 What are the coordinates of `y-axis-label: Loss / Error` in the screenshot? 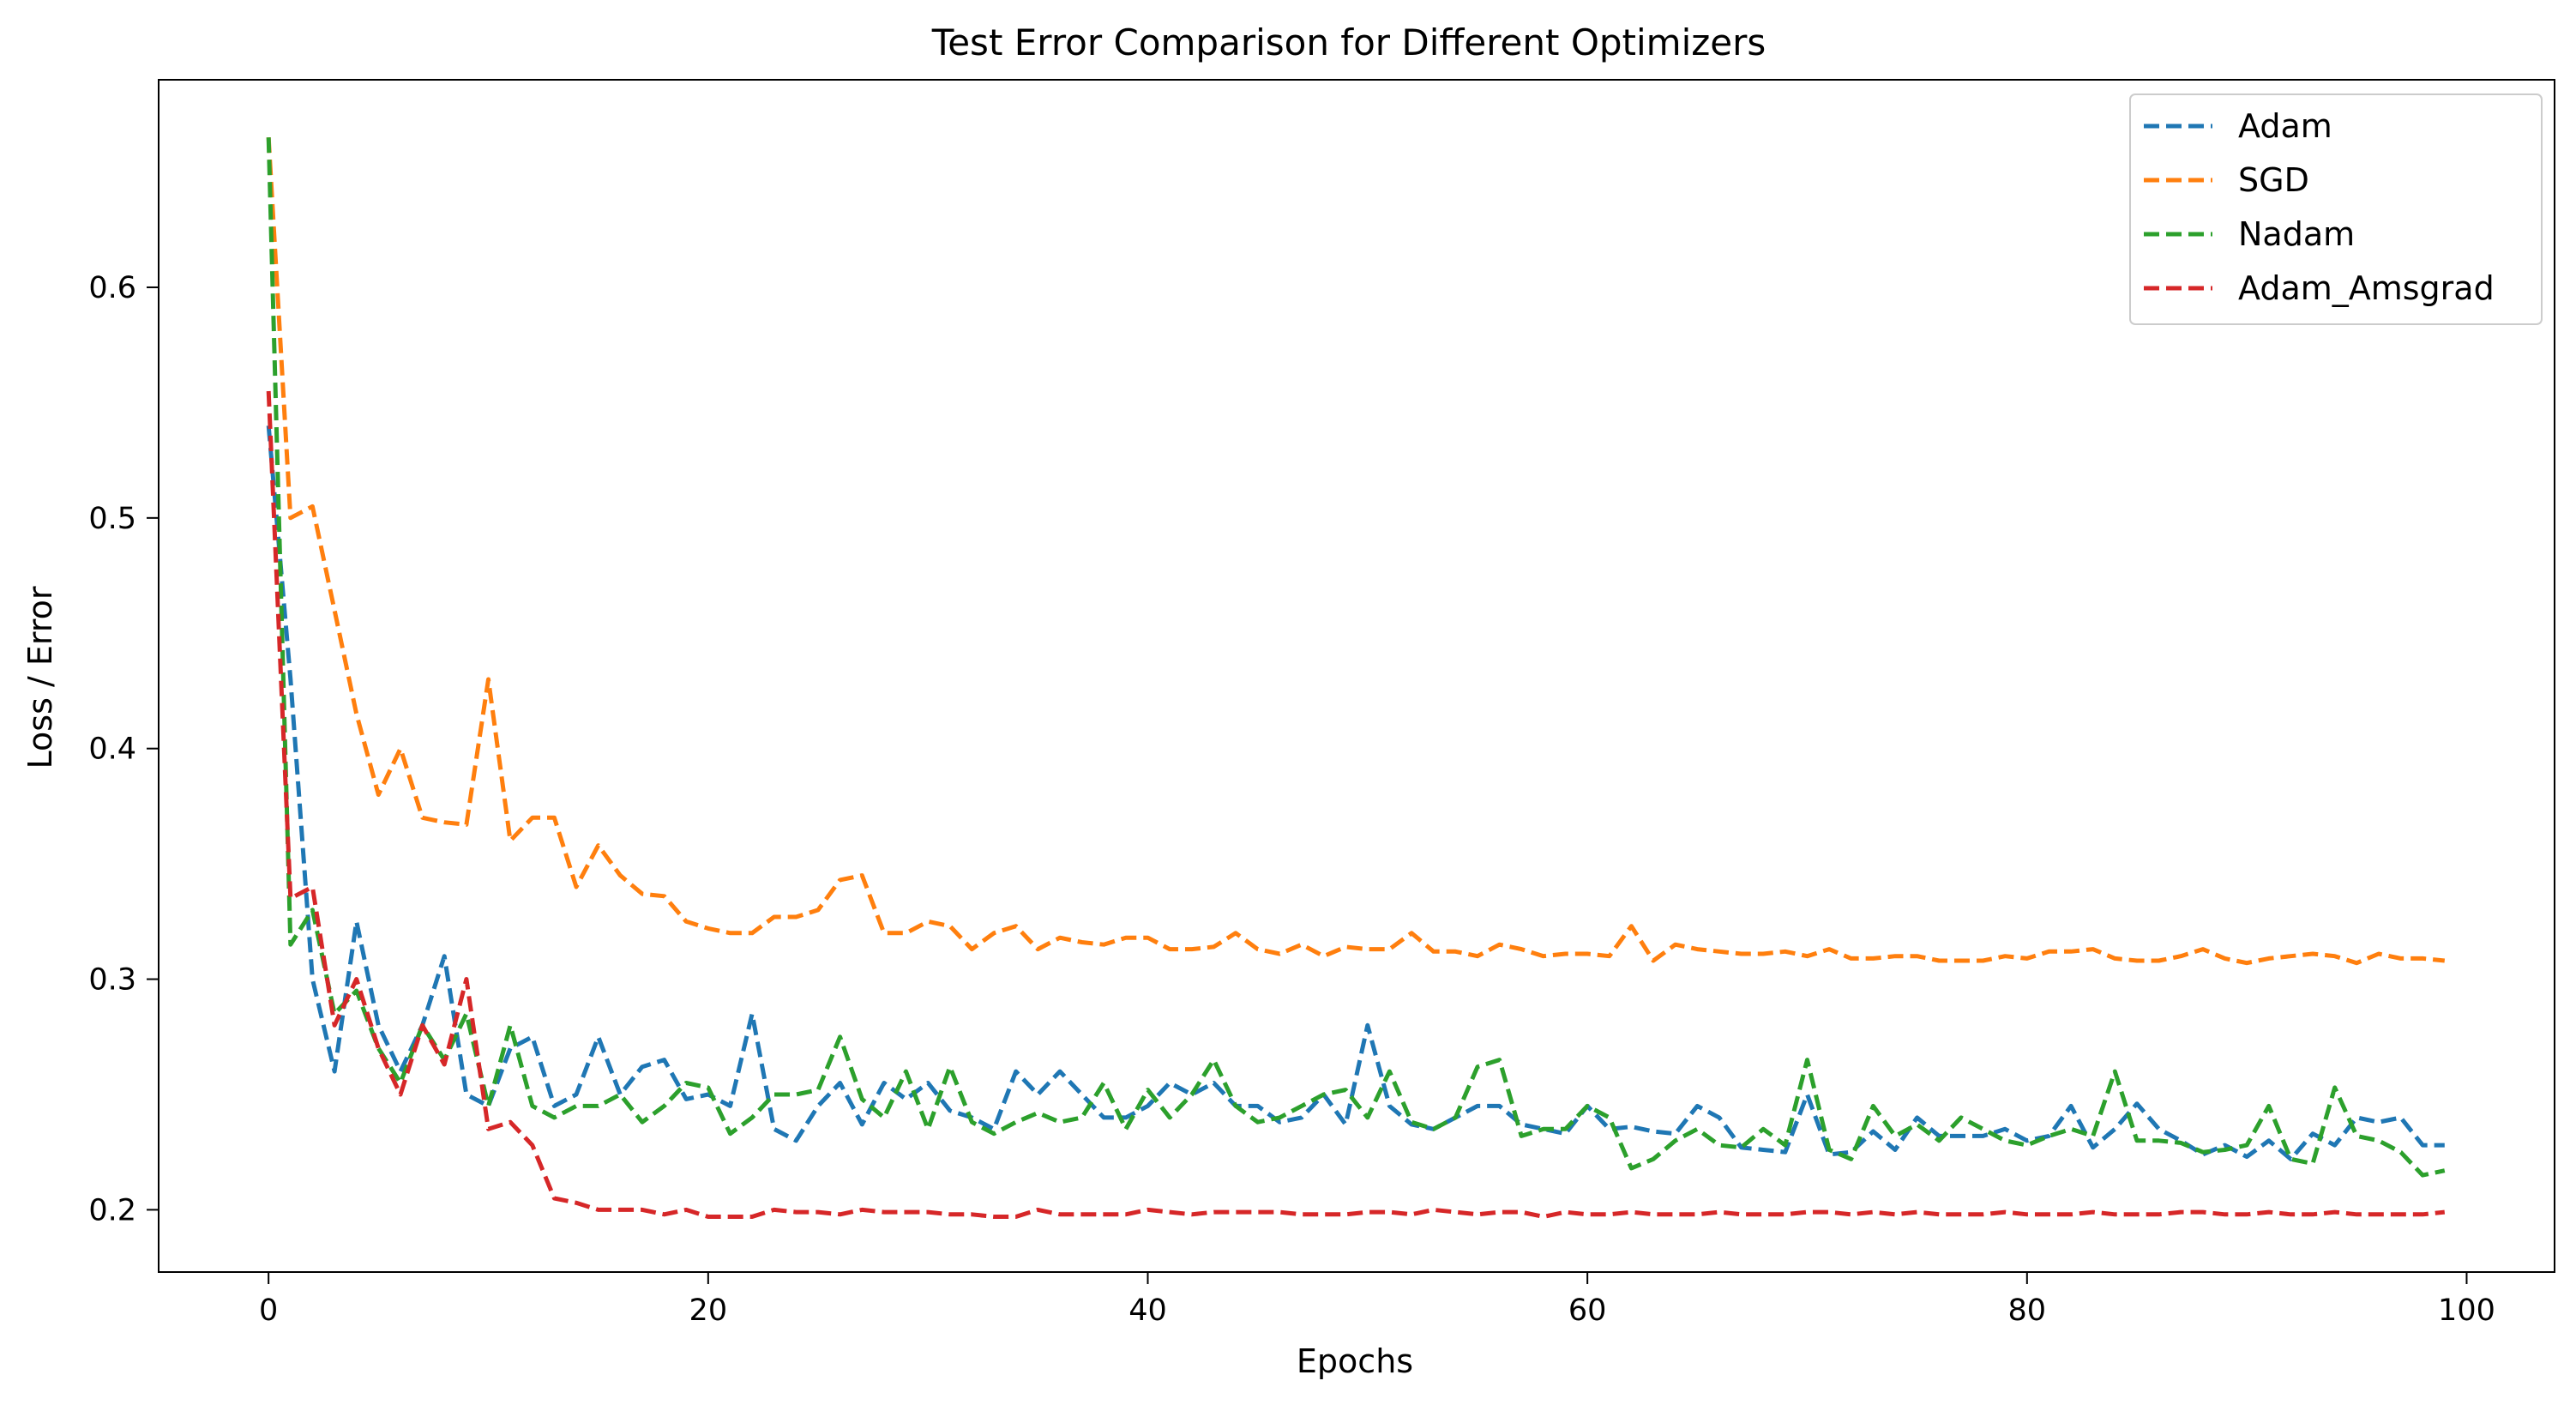 It's located at (40, 677).